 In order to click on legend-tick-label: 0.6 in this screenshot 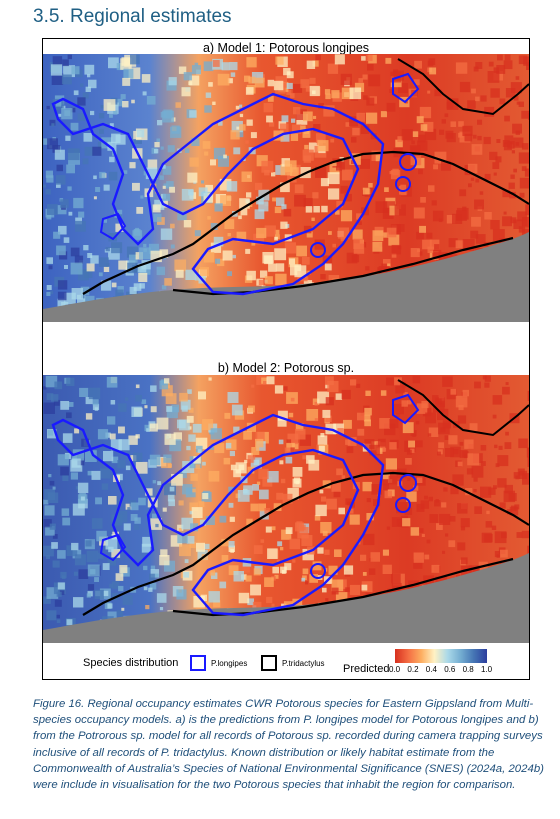, I will do `click(450, 669)`.